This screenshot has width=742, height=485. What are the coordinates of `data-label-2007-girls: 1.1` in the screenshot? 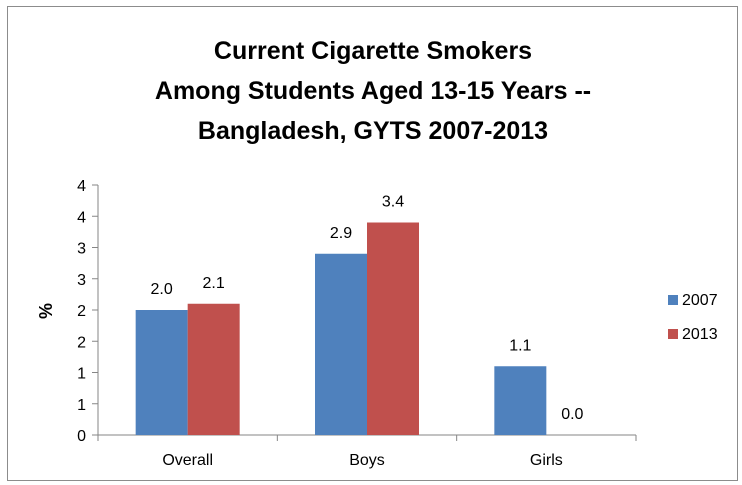 It's located at (520, 345).